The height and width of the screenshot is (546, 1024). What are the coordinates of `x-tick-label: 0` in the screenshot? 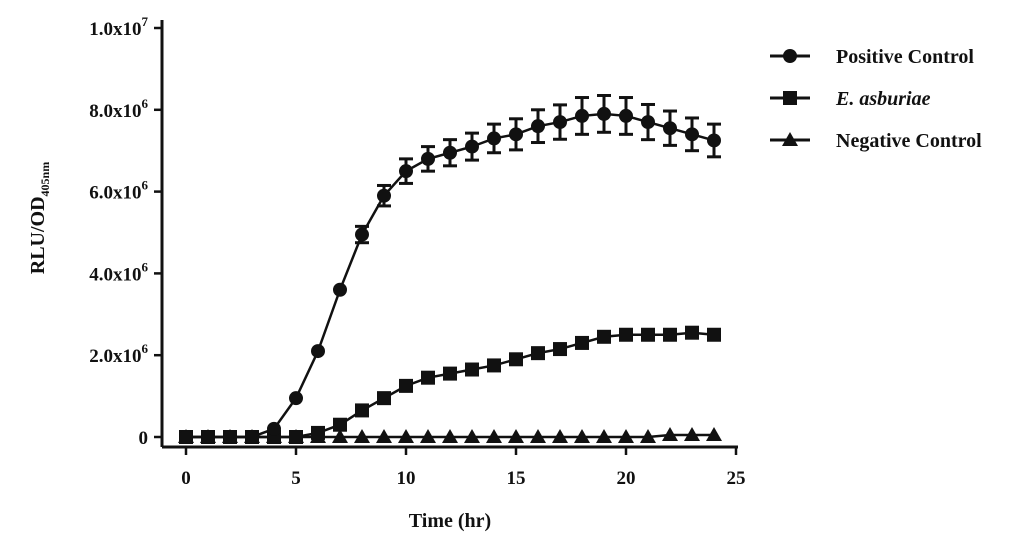 It's located at (186, 478).